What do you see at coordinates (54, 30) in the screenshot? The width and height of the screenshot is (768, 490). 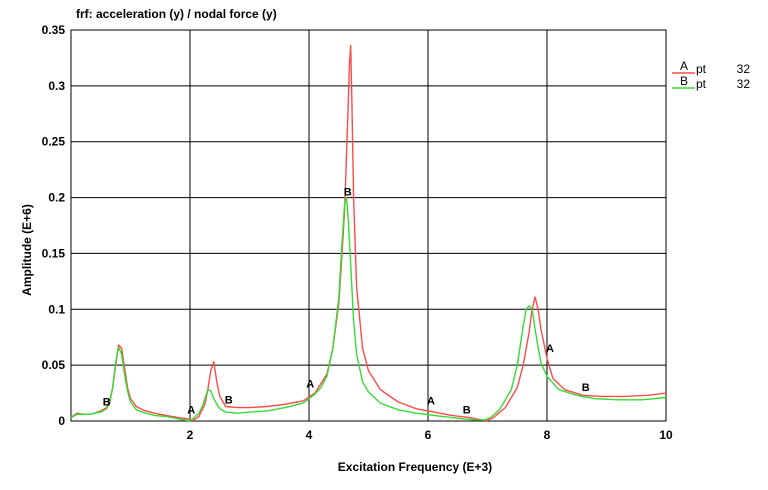 I see `y-tick-label: 0.35` at bounding box center [54, 30].